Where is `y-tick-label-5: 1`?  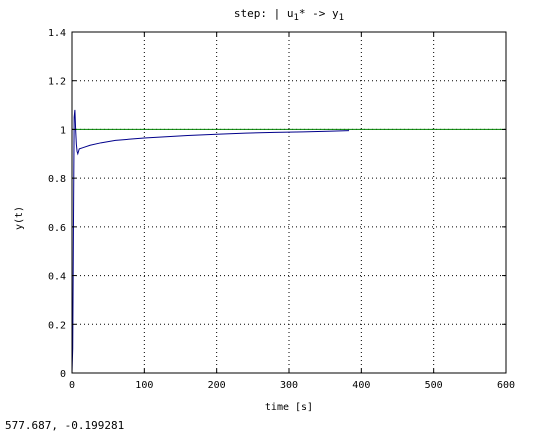 y-tick-label-5: 1 is located at coordinates (63, 130).